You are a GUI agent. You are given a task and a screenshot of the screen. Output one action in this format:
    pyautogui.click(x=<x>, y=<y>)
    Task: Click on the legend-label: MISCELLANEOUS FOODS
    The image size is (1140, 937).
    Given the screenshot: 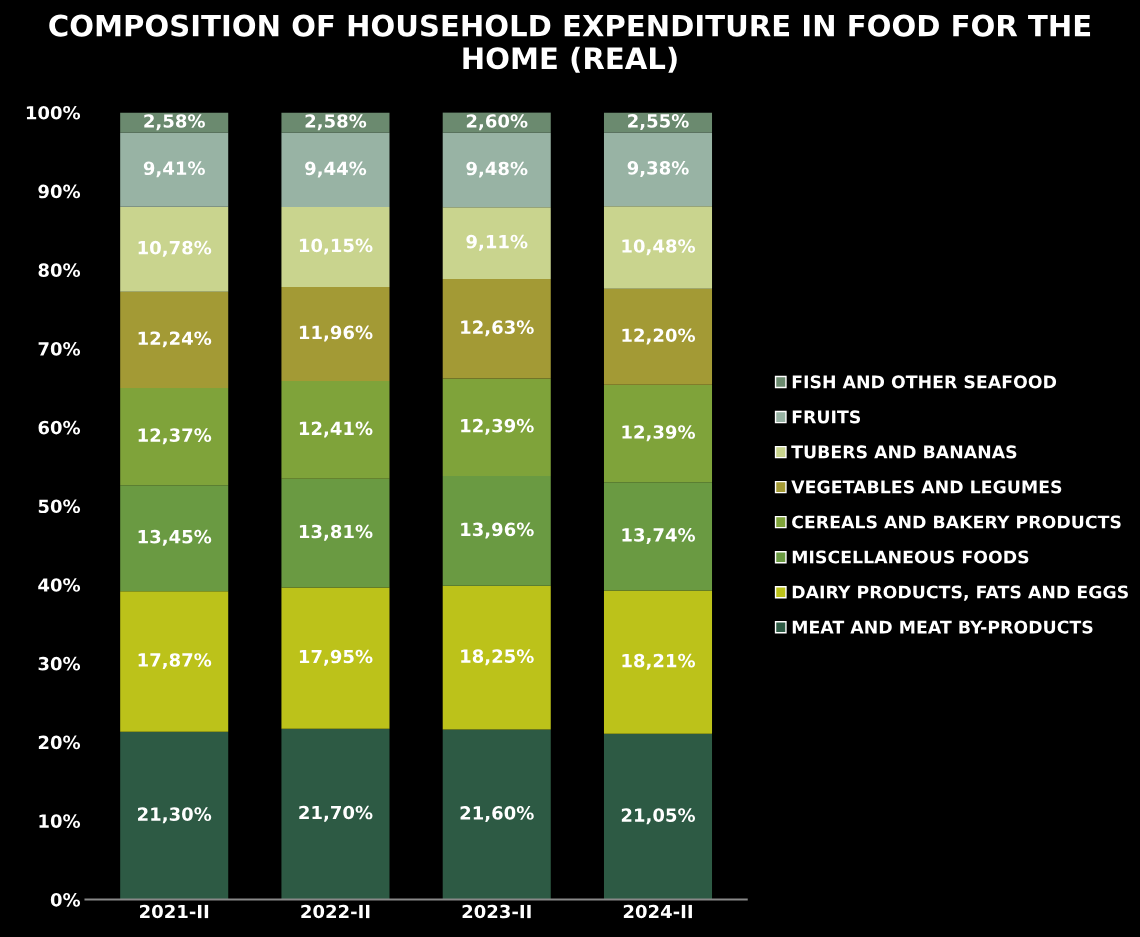 What is the action you would take?
    pyautogui.click(x=910, y=557)
    